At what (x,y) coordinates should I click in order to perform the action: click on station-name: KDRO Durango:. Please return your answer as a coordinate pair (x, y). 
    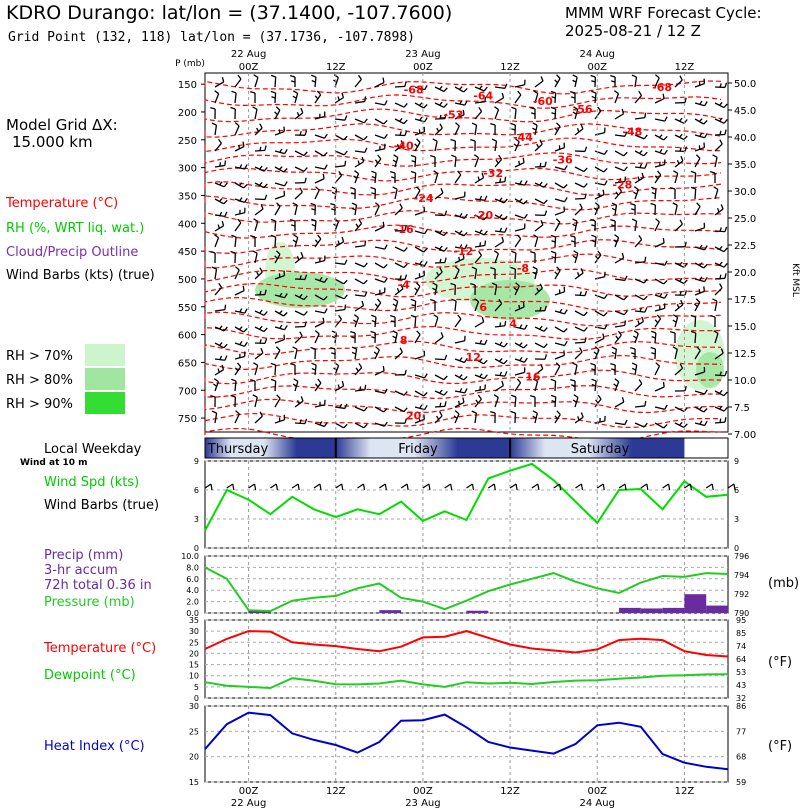
    Looking at the image, I should click on (81, 13).